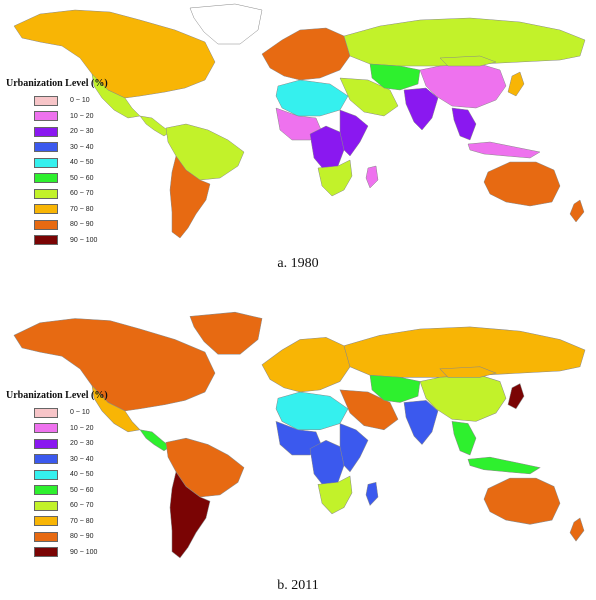 This screenshot has width=596, height=600. What do you see at coordinates (205, 467) in the screenshot?
I see `region-south-america-north` at bounding box center [205, 467].